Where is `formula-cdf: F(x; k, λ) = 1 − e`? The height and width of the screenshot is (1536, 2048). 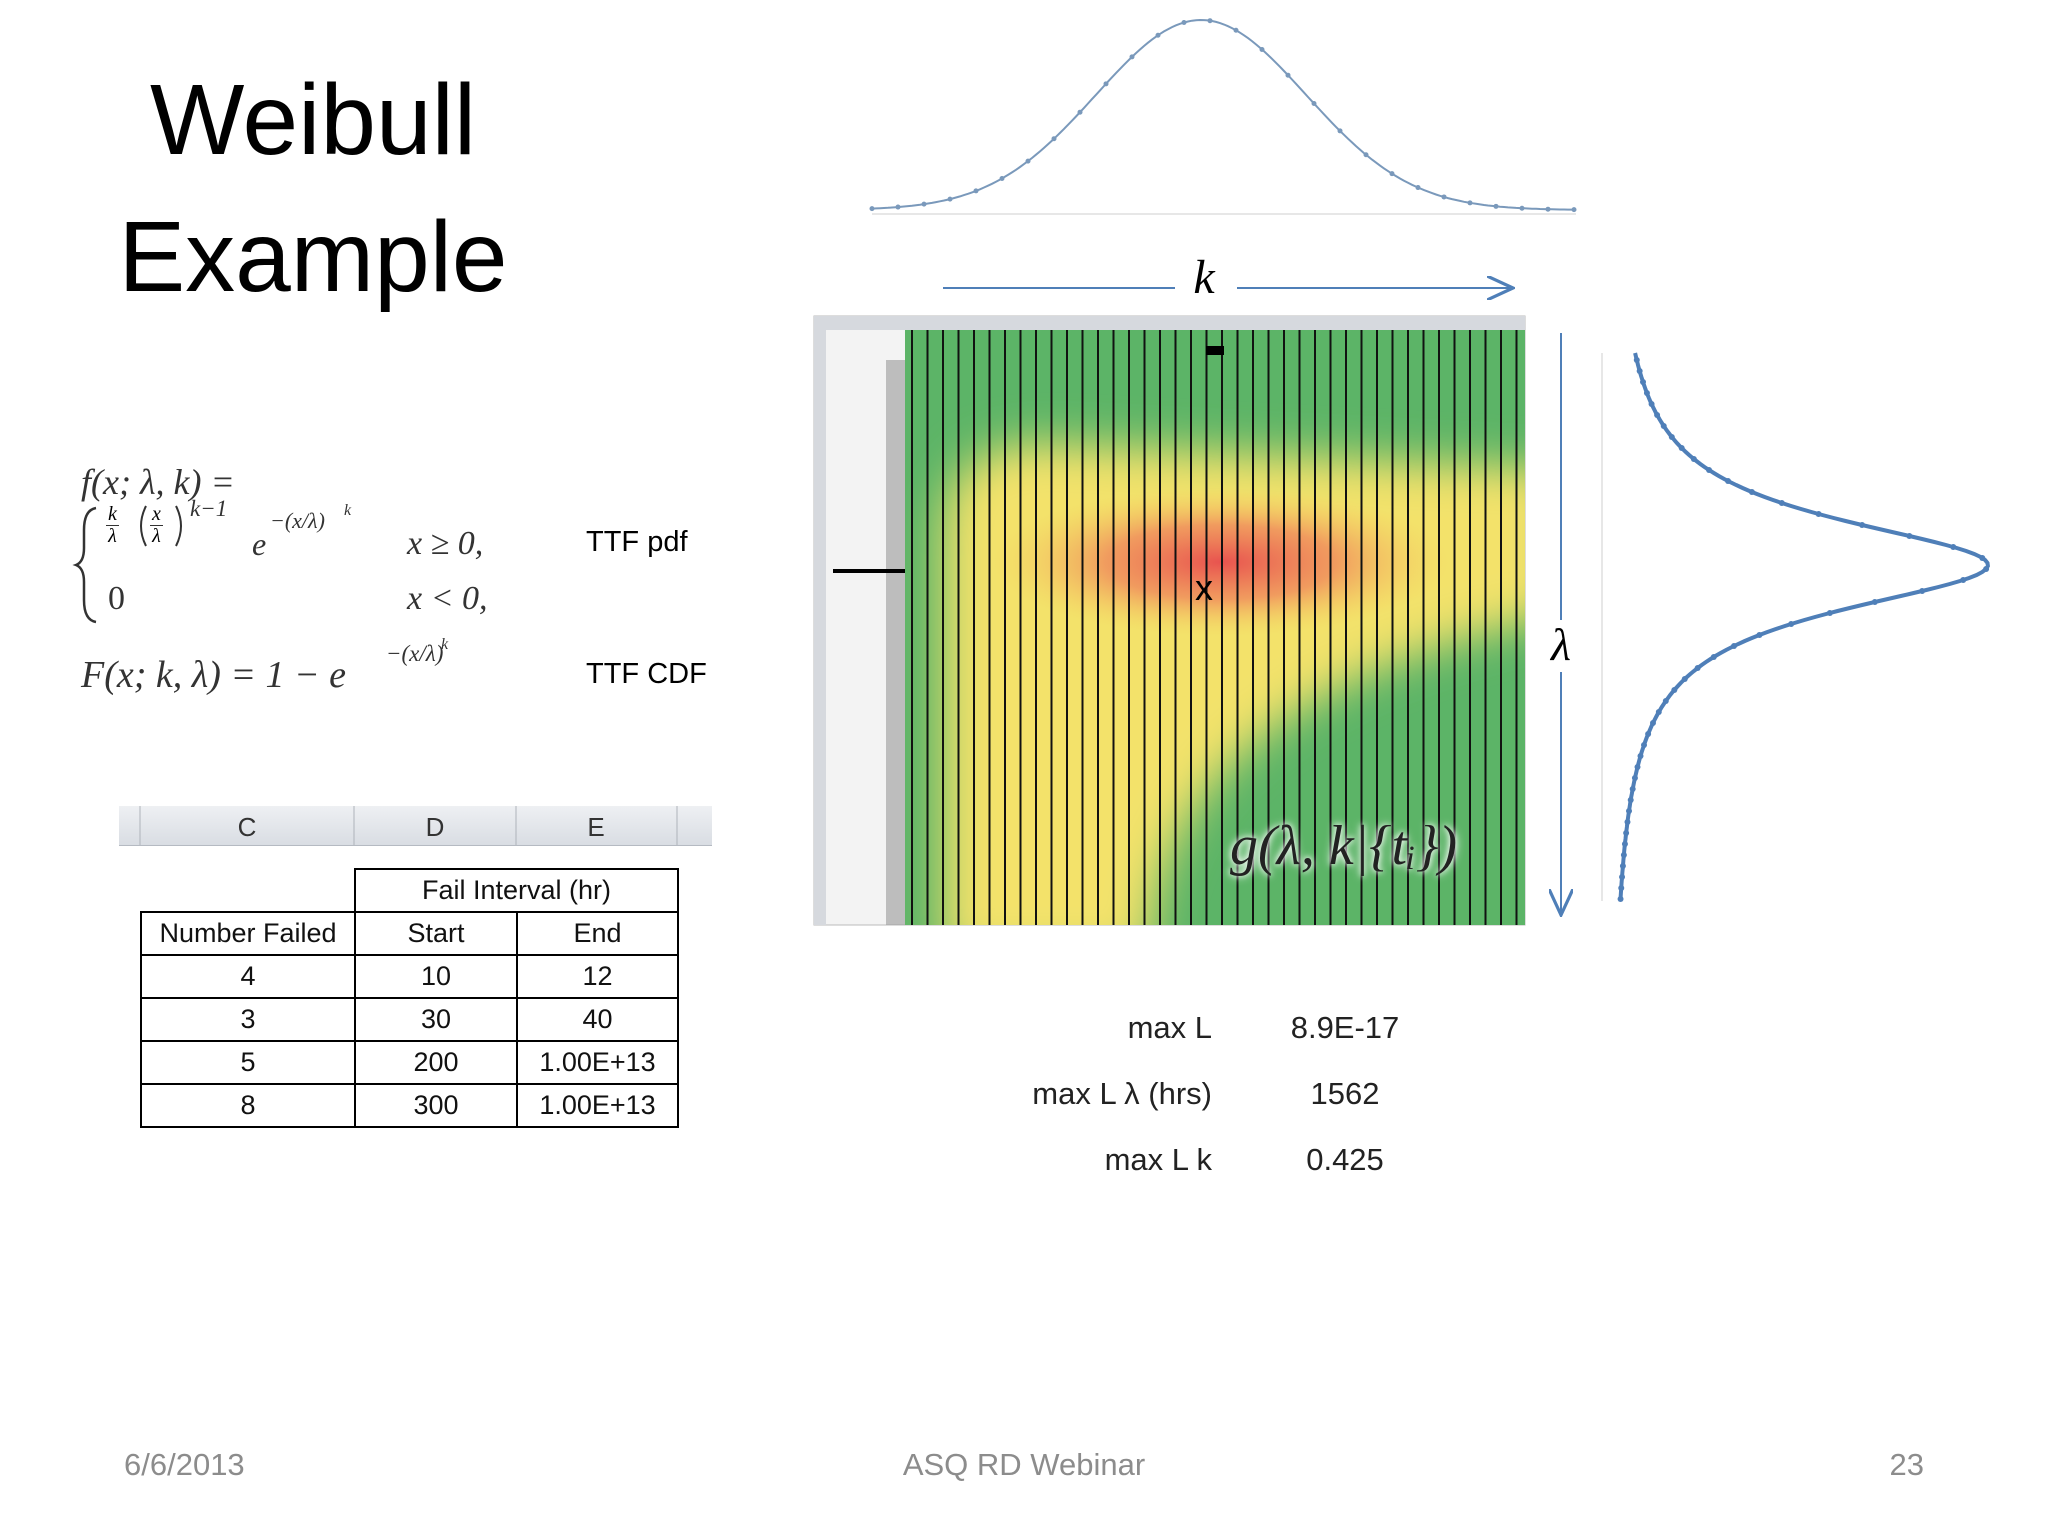 formula-cdf: F(x; k, λ) = 1 − e is located at coordinates (214, 675).